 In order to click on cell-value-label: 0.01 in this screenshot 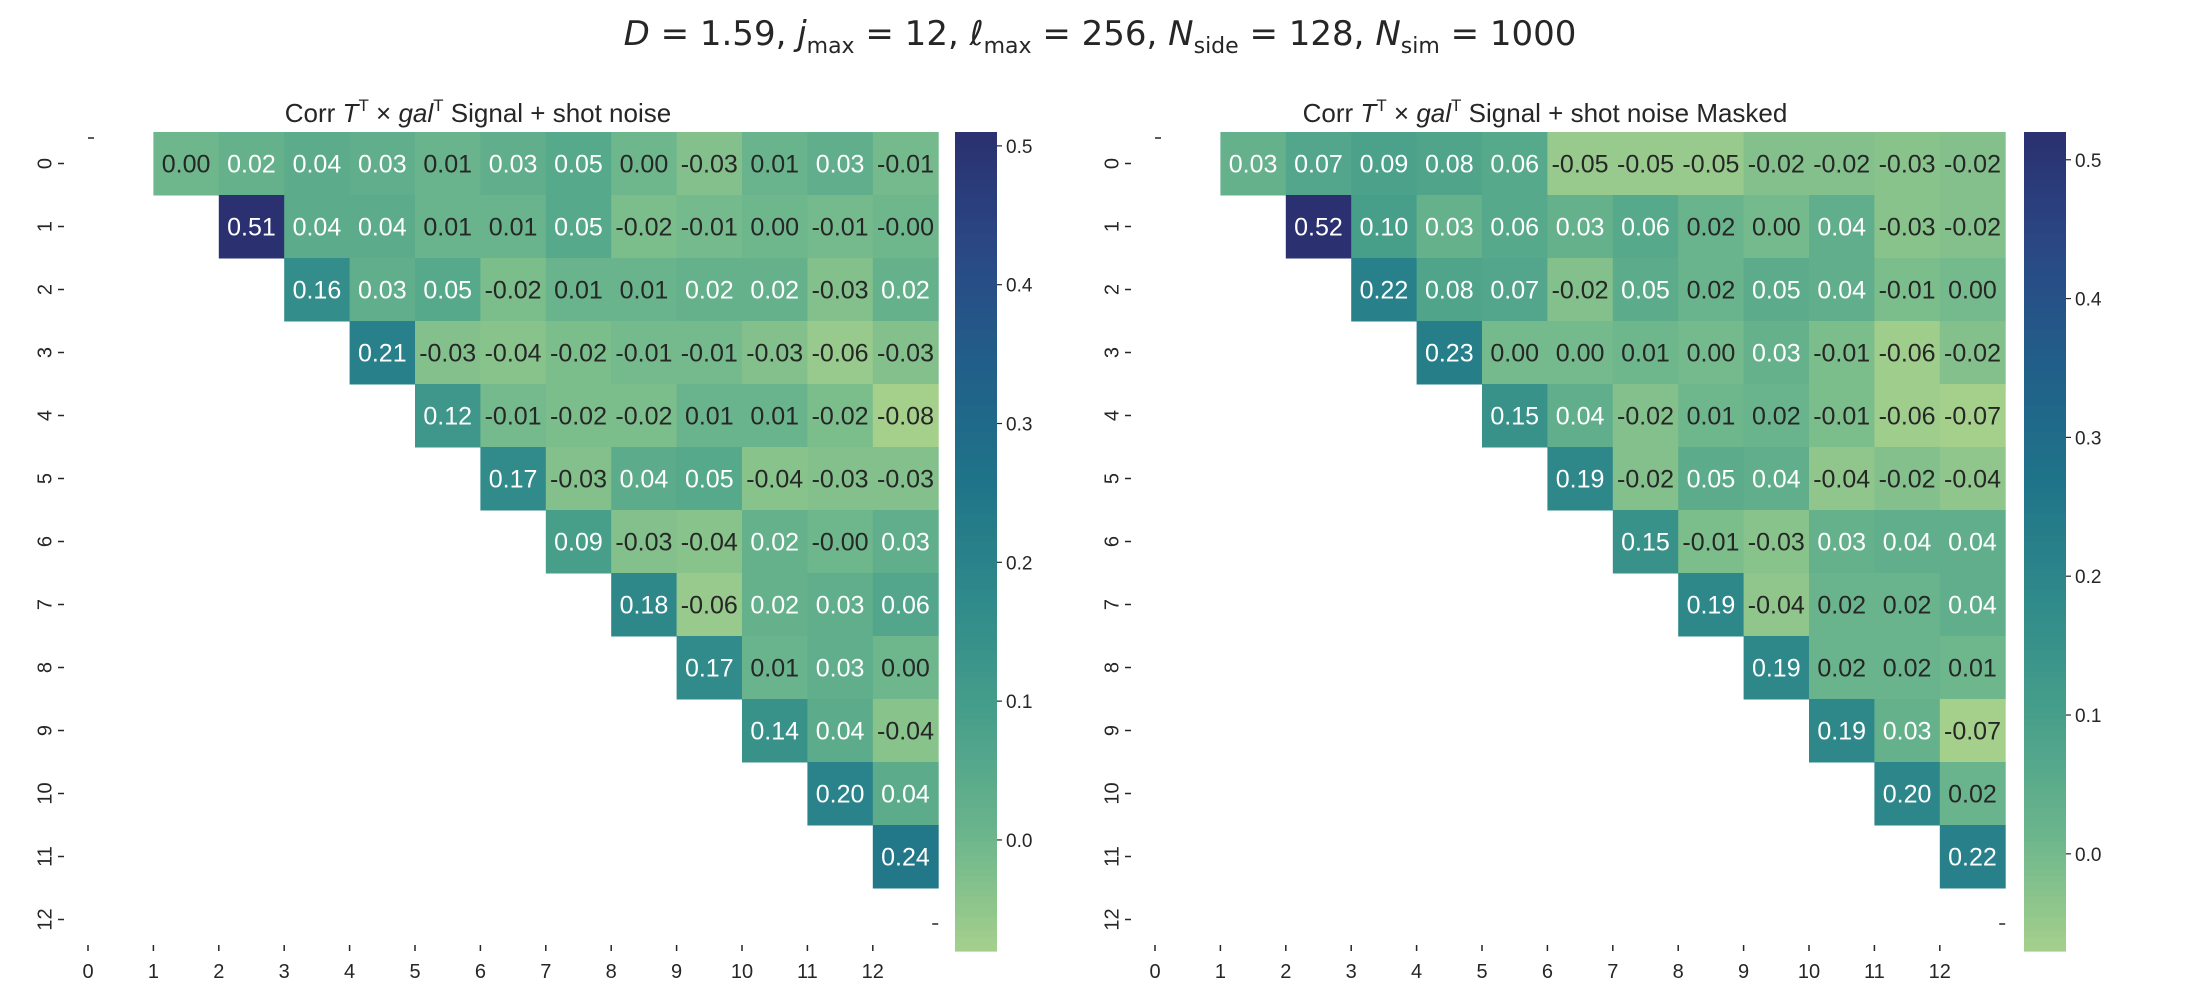, I will do `click(1711, 417)`.